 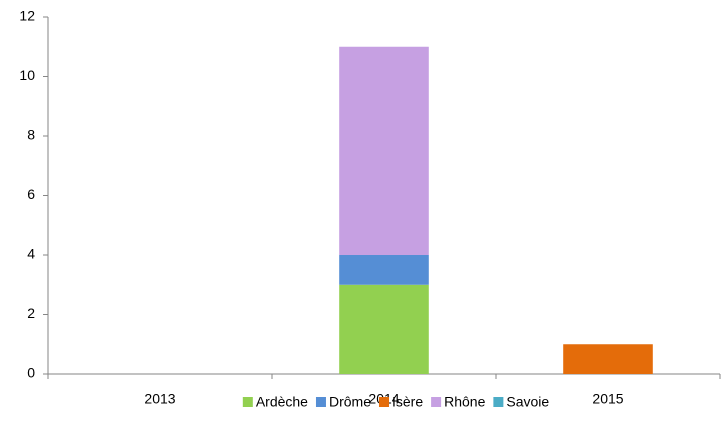 What do you see at coordinates (31, 194) in the screenshot?
I see `y-tick-label: 6` at bounding box center [31, 194].